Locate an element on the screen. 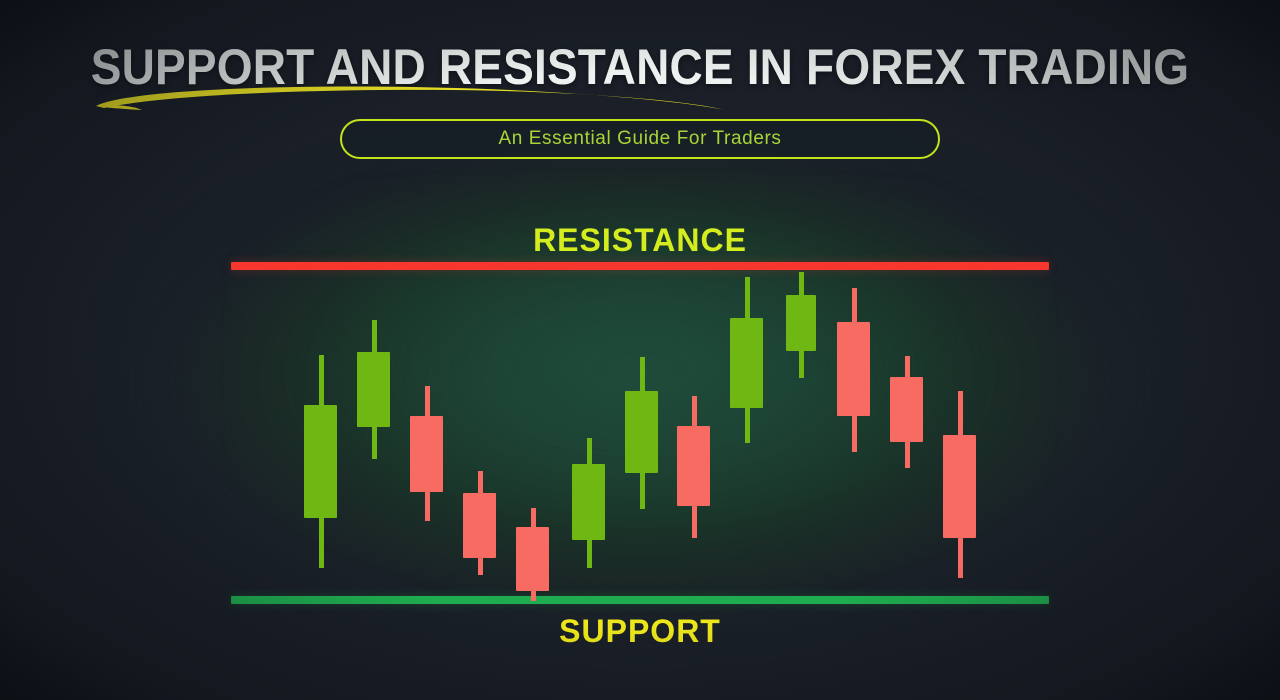  resistance-line is located at coordinates (640, 266).